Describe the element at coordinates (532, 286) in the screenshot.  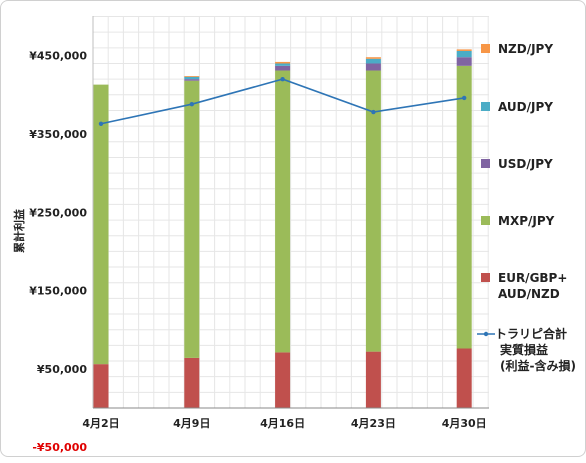
I see `legend-label: EUR/GBP+ AUD/NZD` at that location.